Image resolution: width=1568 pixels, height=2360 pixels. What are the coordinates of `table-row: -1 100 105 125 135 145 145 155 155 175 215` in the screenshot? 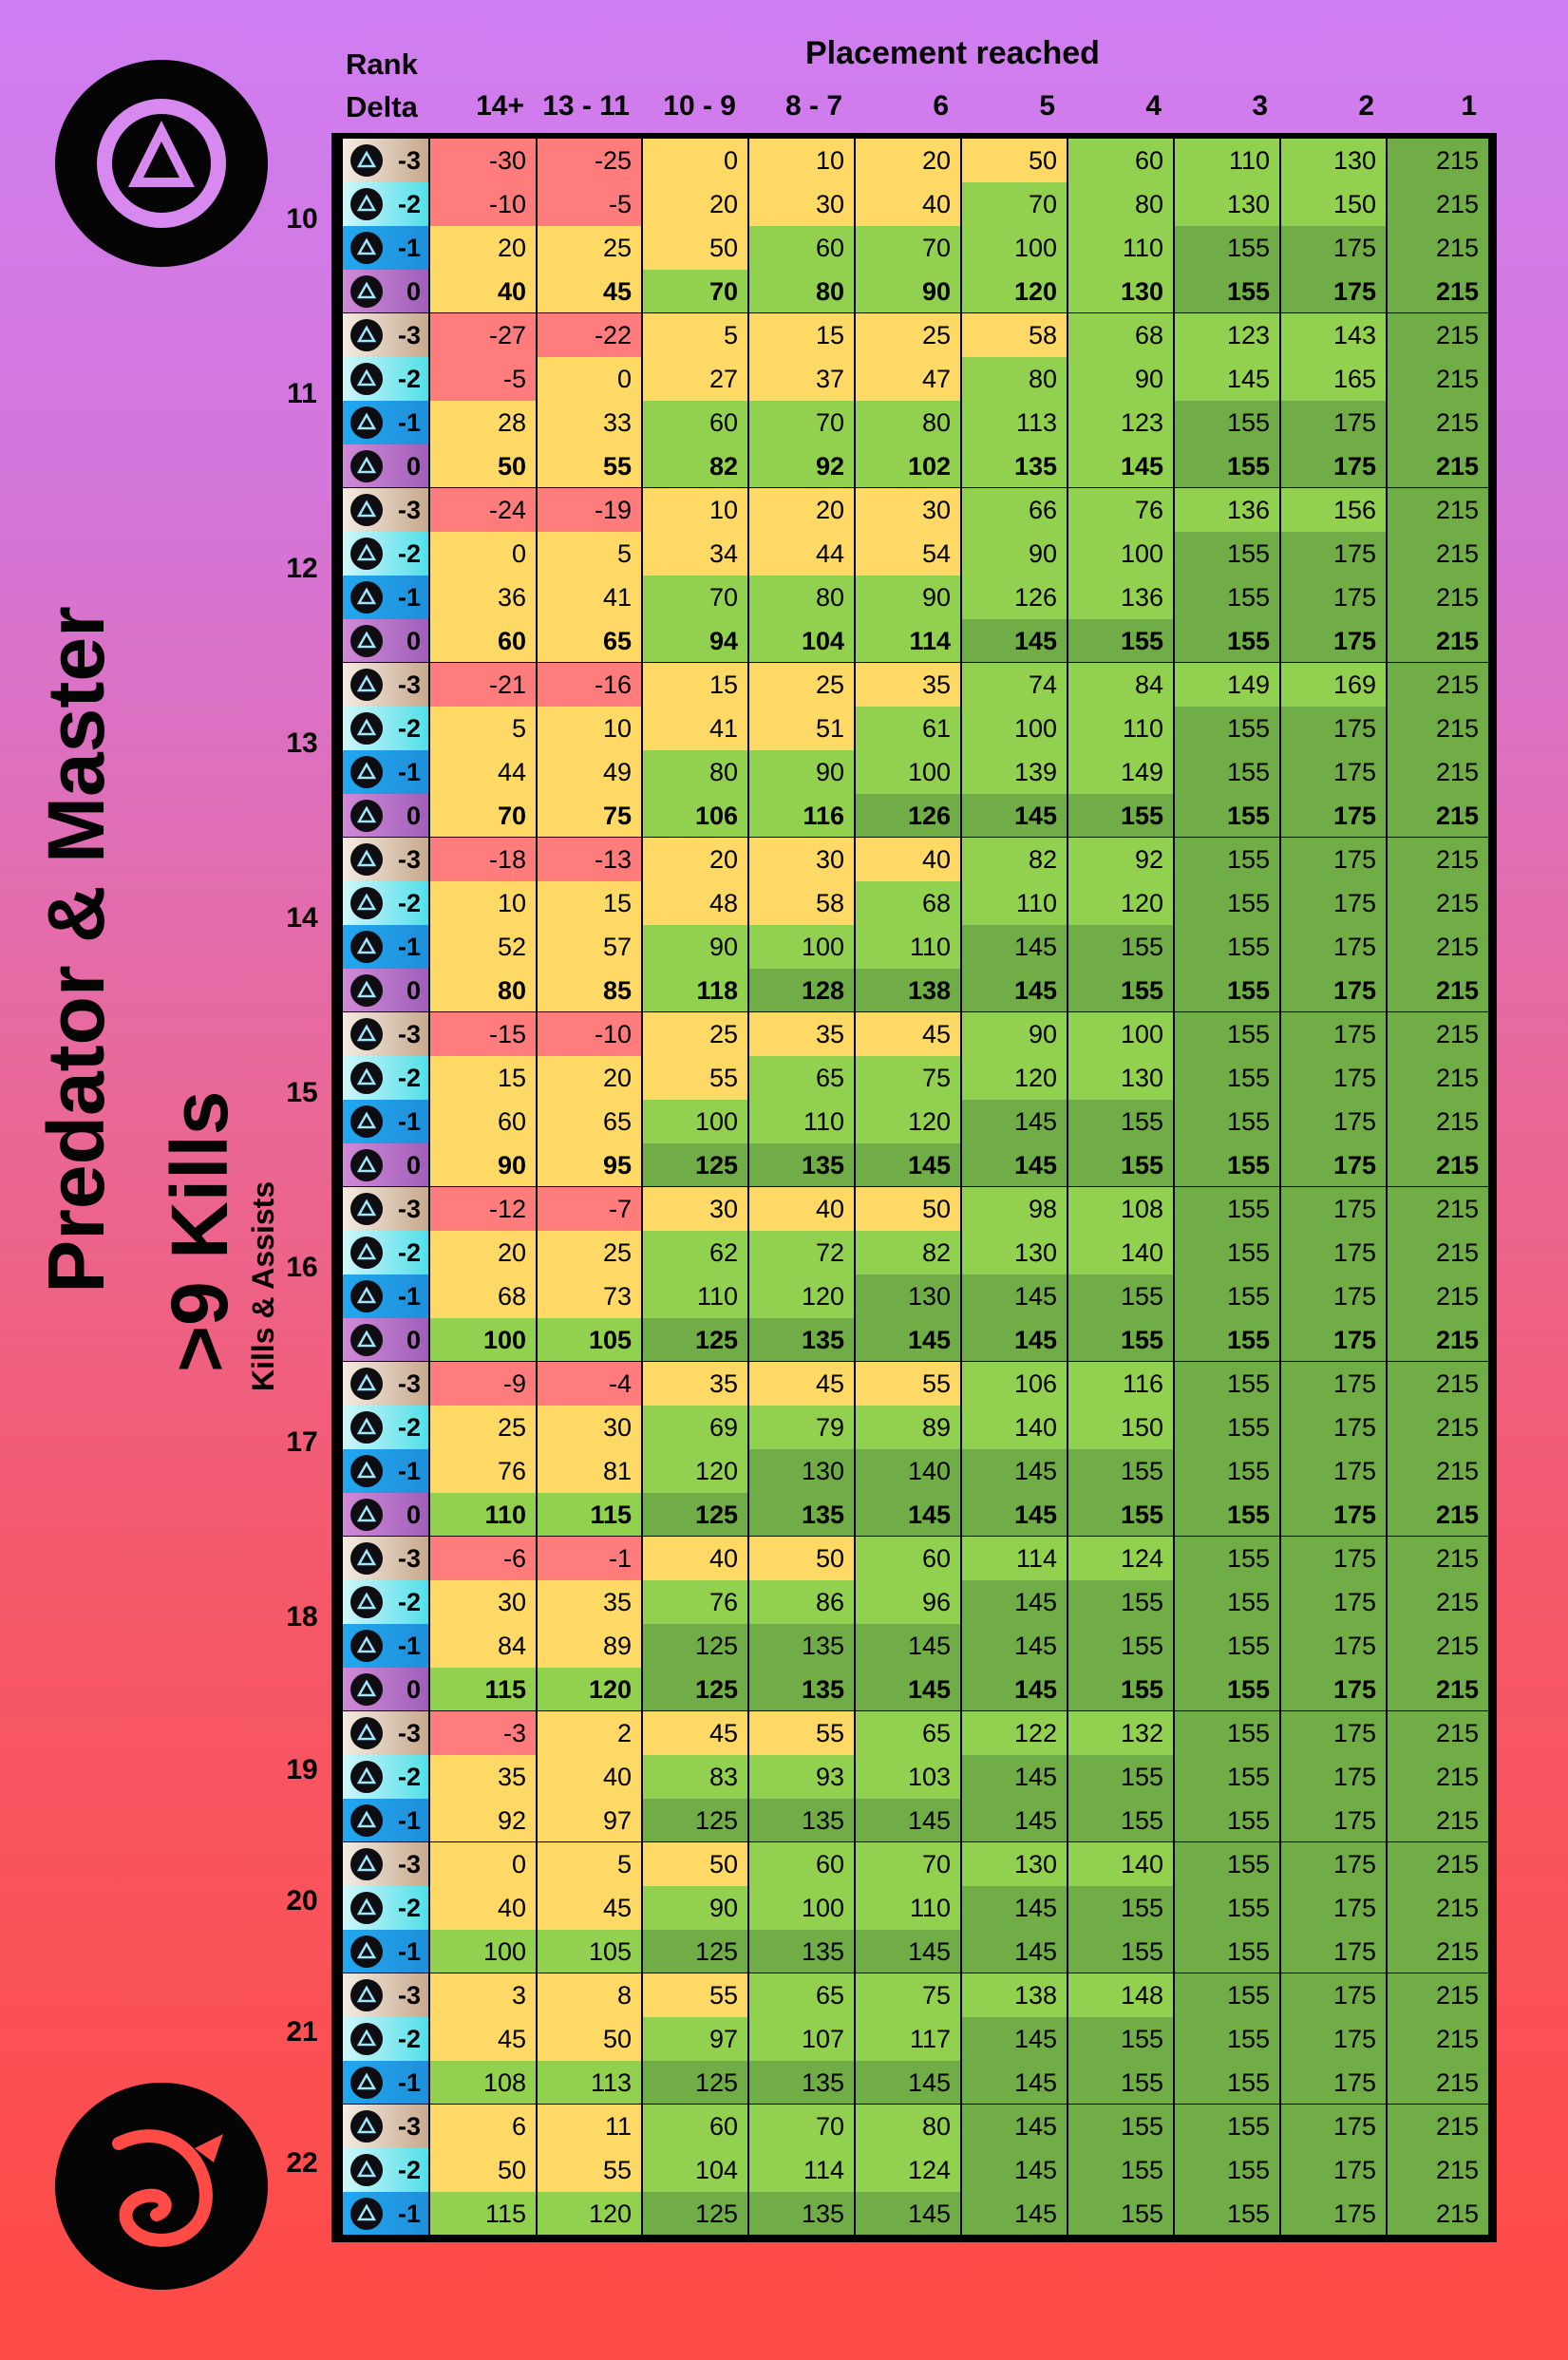 It's located at (920, 1952).